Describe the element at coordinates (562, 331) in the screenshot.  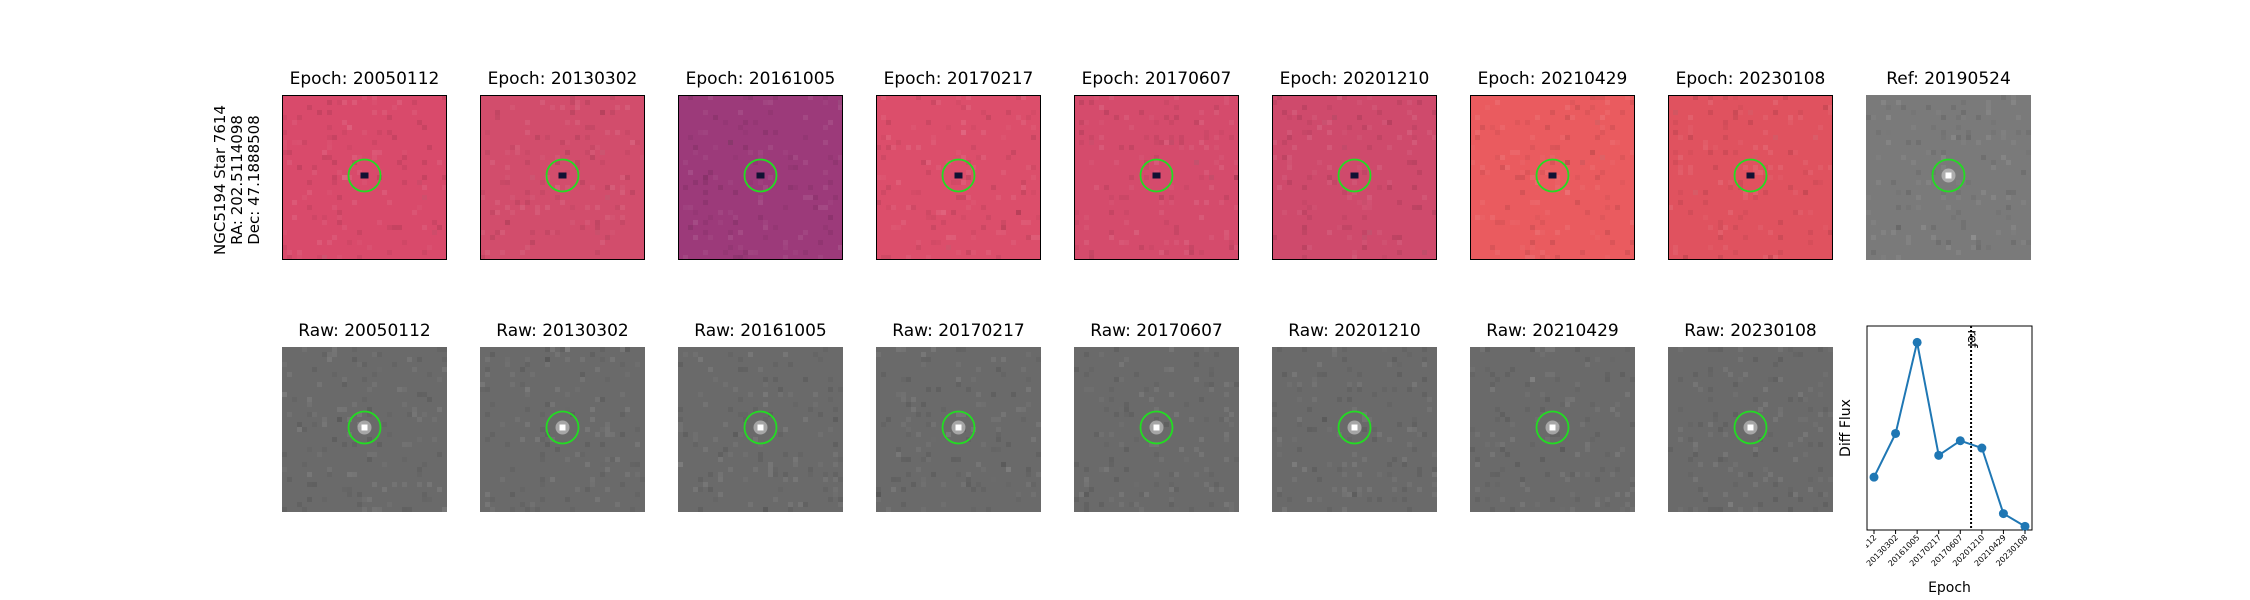
I see `raw-panel-title: Raw: 20130302` at that location.